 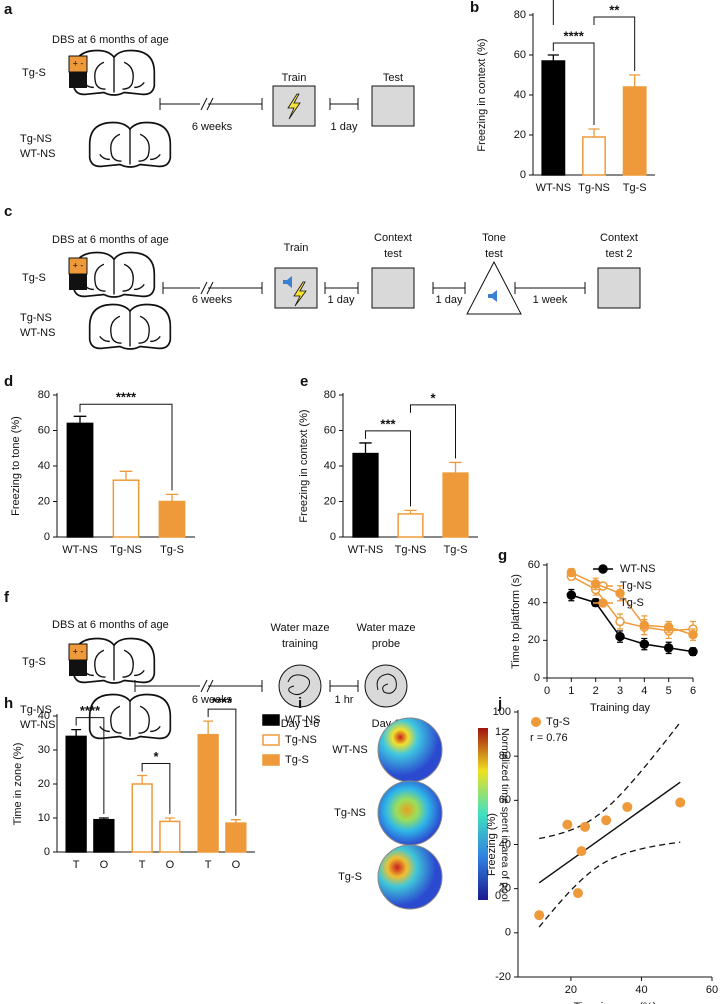 I want to click on y-axis-label: Time to platform (s), so click(x=516, y=621).